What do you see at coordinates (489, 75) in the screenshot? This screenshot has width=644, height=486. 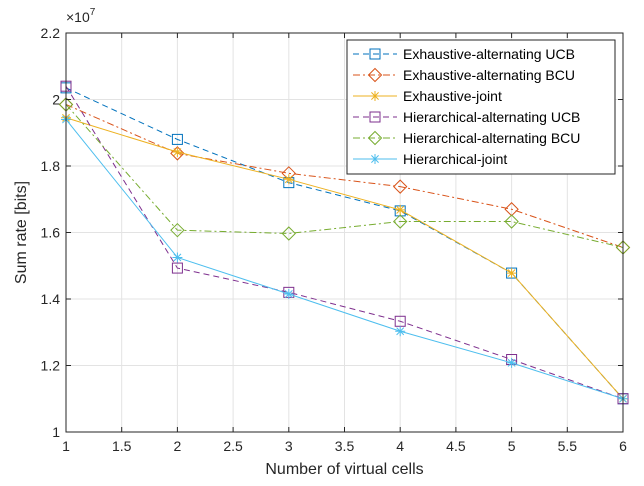 I see `legend-label: Exhaustive-alternating BCU` at bounding box center [489, 75].